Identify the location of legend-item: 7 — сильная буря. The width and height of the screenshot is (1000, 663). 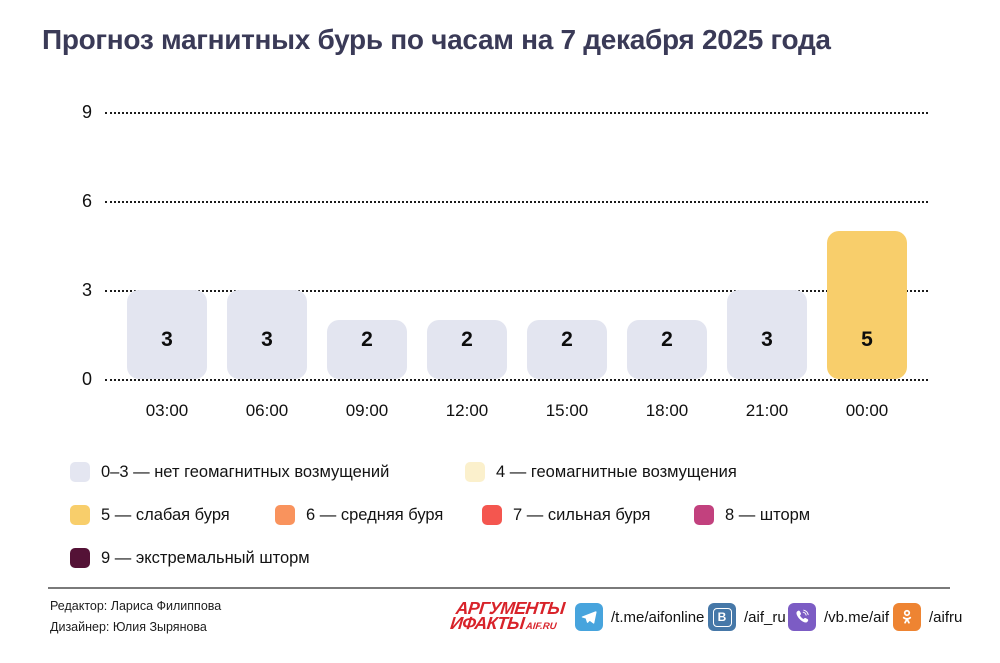
(588, 515).